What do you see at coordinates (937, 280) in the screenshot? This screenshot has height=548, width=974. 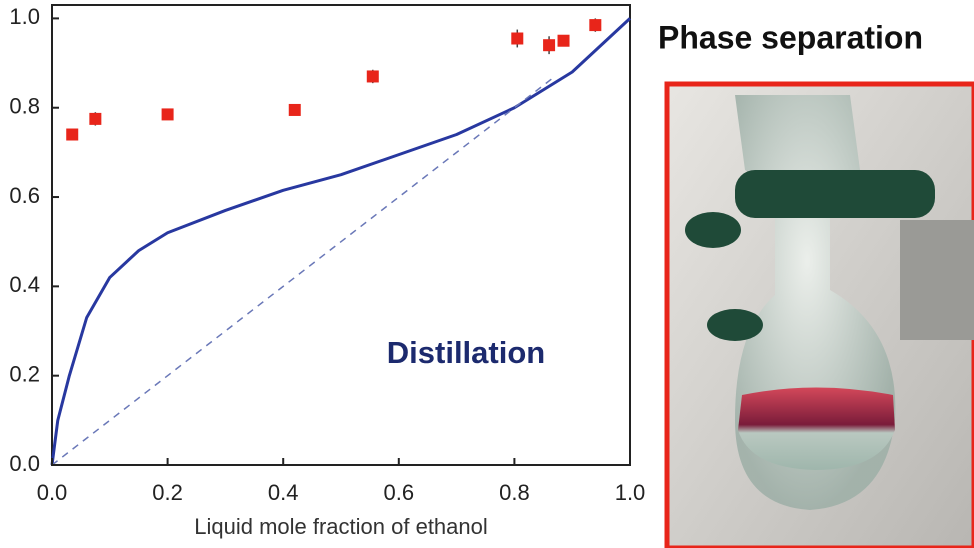 I see `stand` at bounding box center [937, 280].